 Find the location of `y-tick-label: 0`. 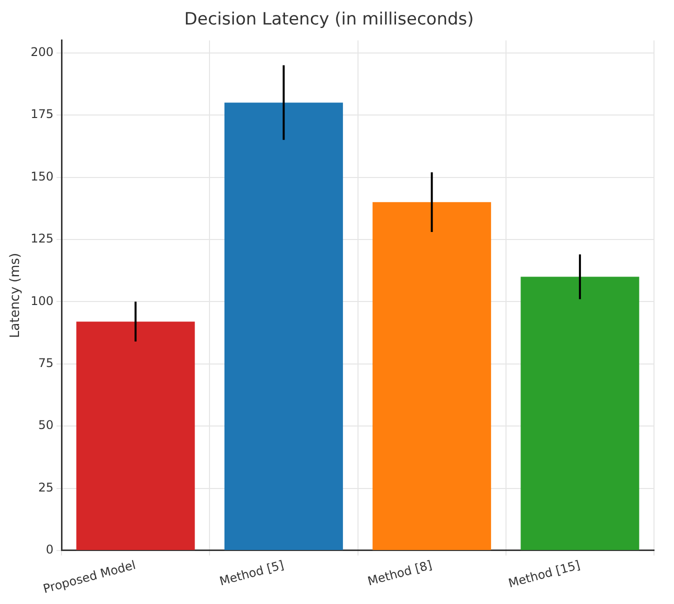

y-tick-label: 0 is located at coordinates (50, 549).